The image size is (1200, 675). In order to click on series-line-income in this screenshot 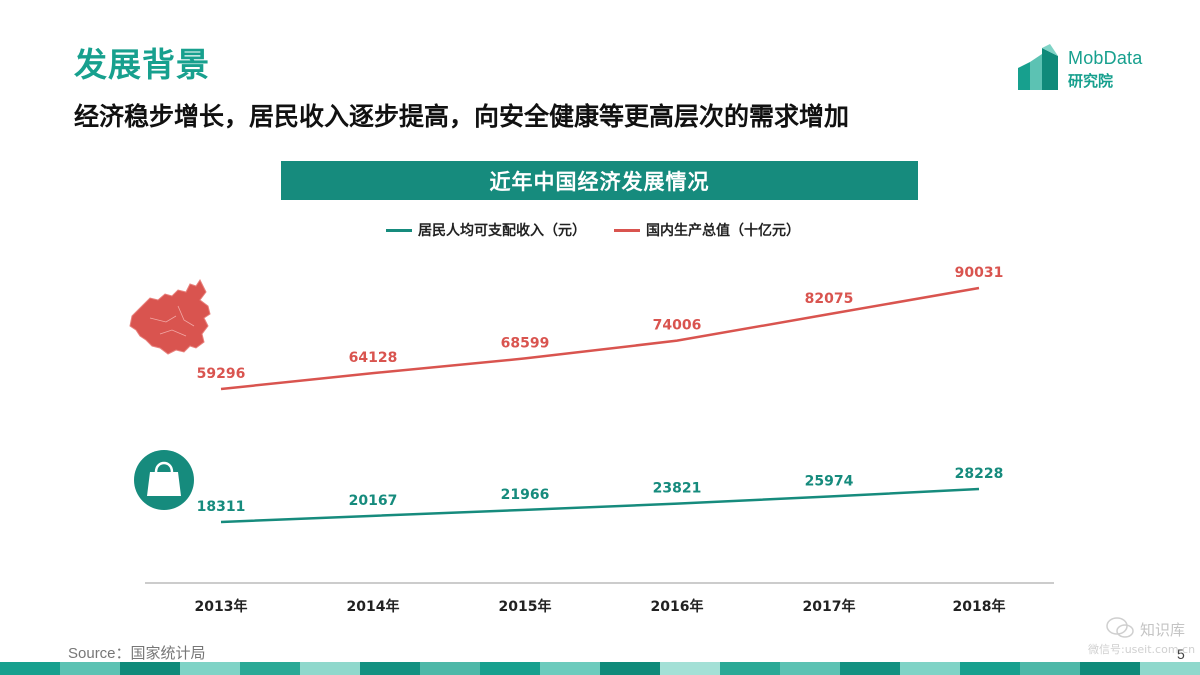, I will do `click(600, 505)`.